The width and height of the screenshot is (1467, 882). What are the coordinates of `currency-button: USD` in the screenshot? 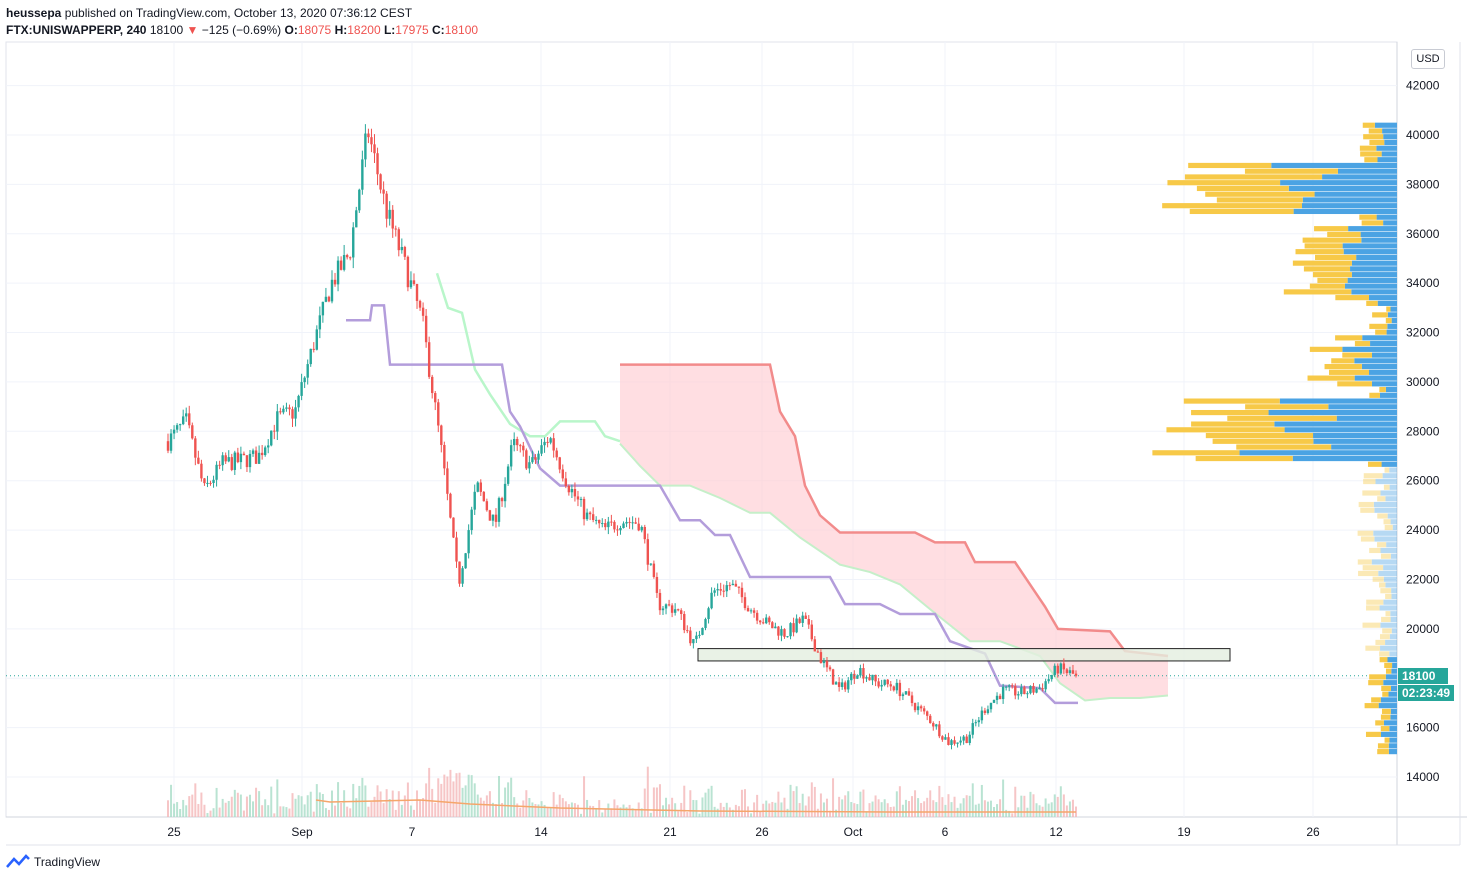 It's located at (1428, 59).